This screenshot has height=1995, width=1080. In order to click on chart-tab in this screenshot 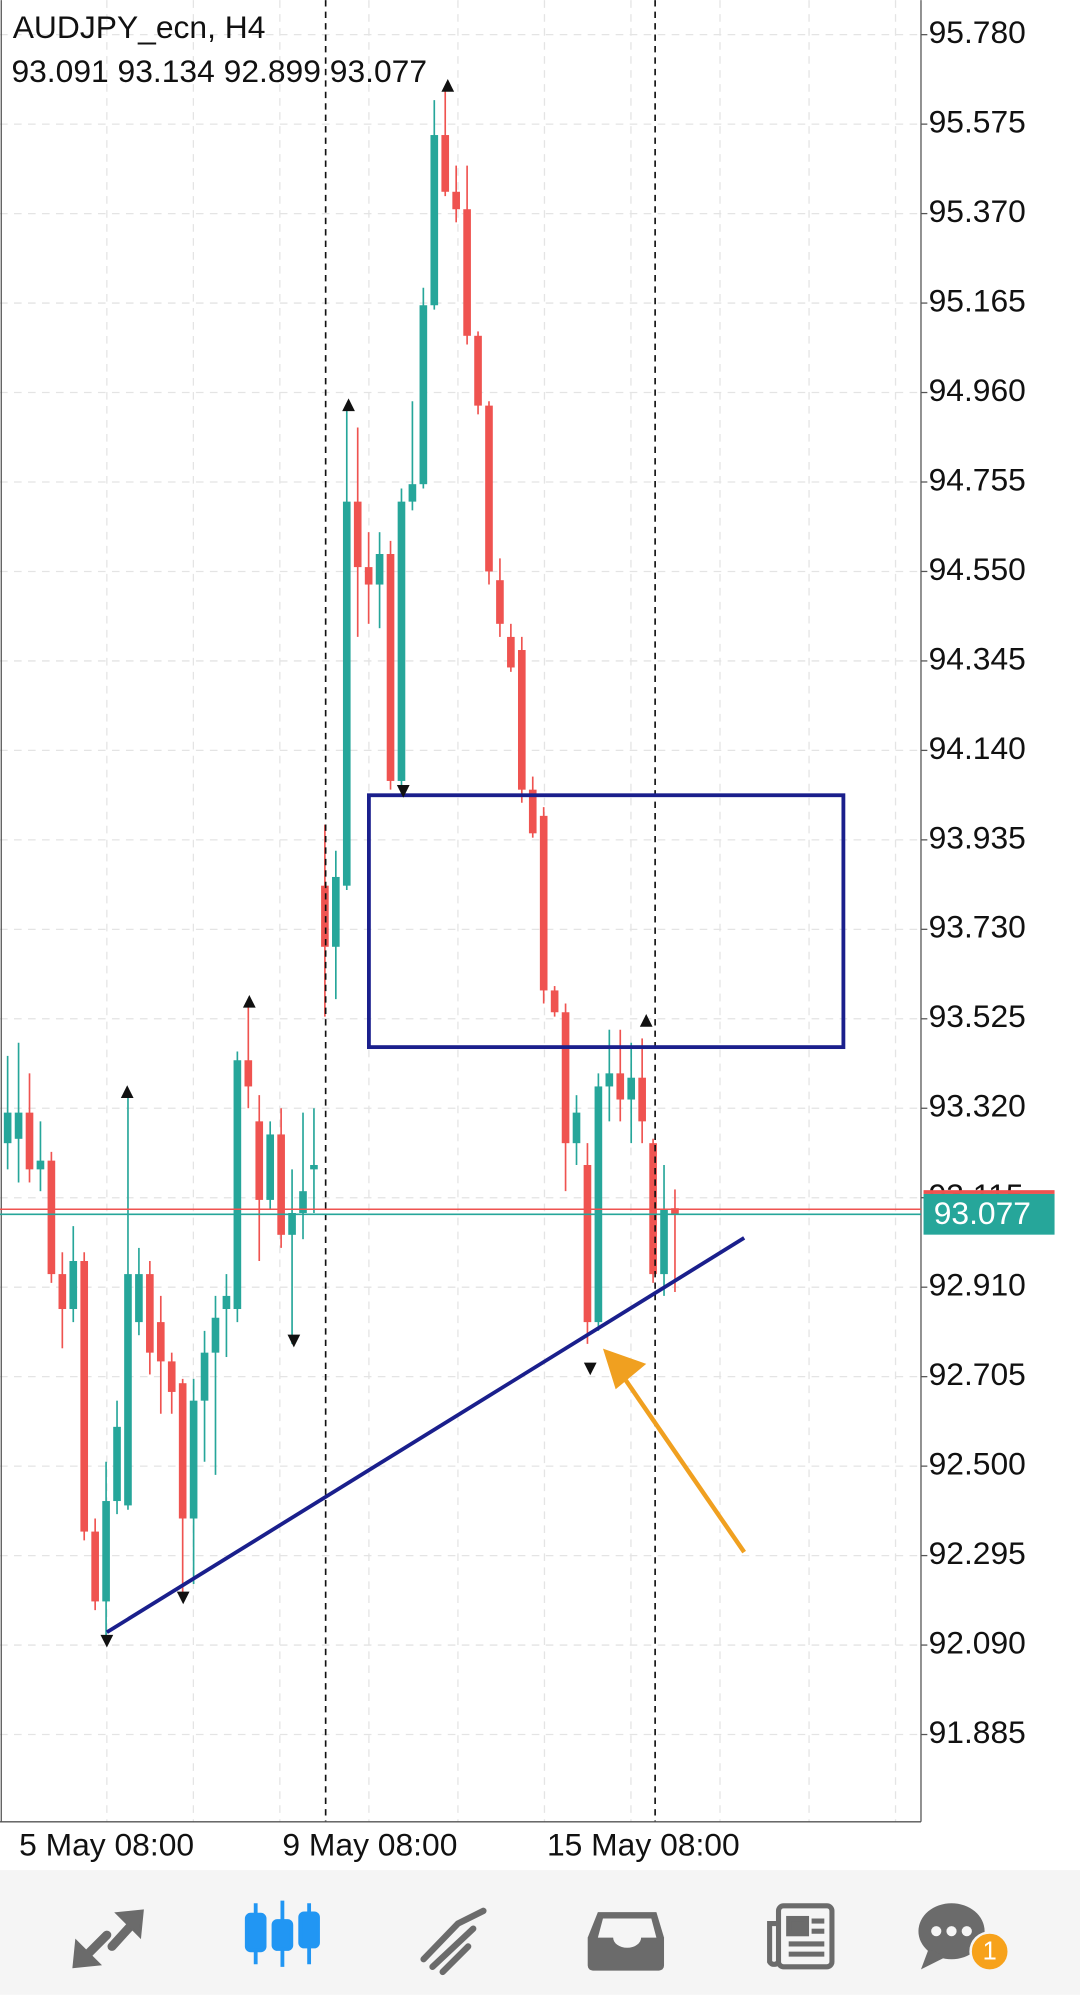, I will do `click(282, 1933)`.